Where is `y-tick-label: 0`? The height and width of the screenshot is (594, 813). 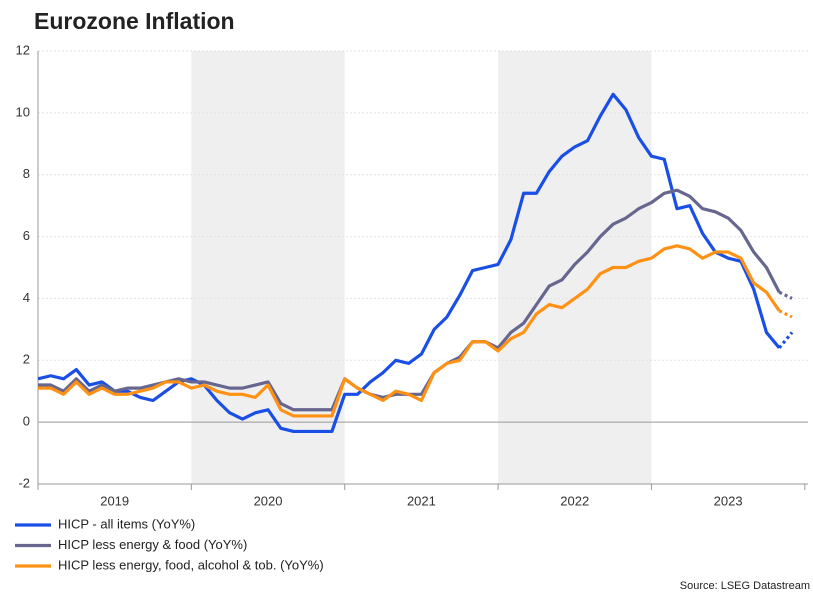
y-tick-label: 0 is located at coordinates (26, 421).